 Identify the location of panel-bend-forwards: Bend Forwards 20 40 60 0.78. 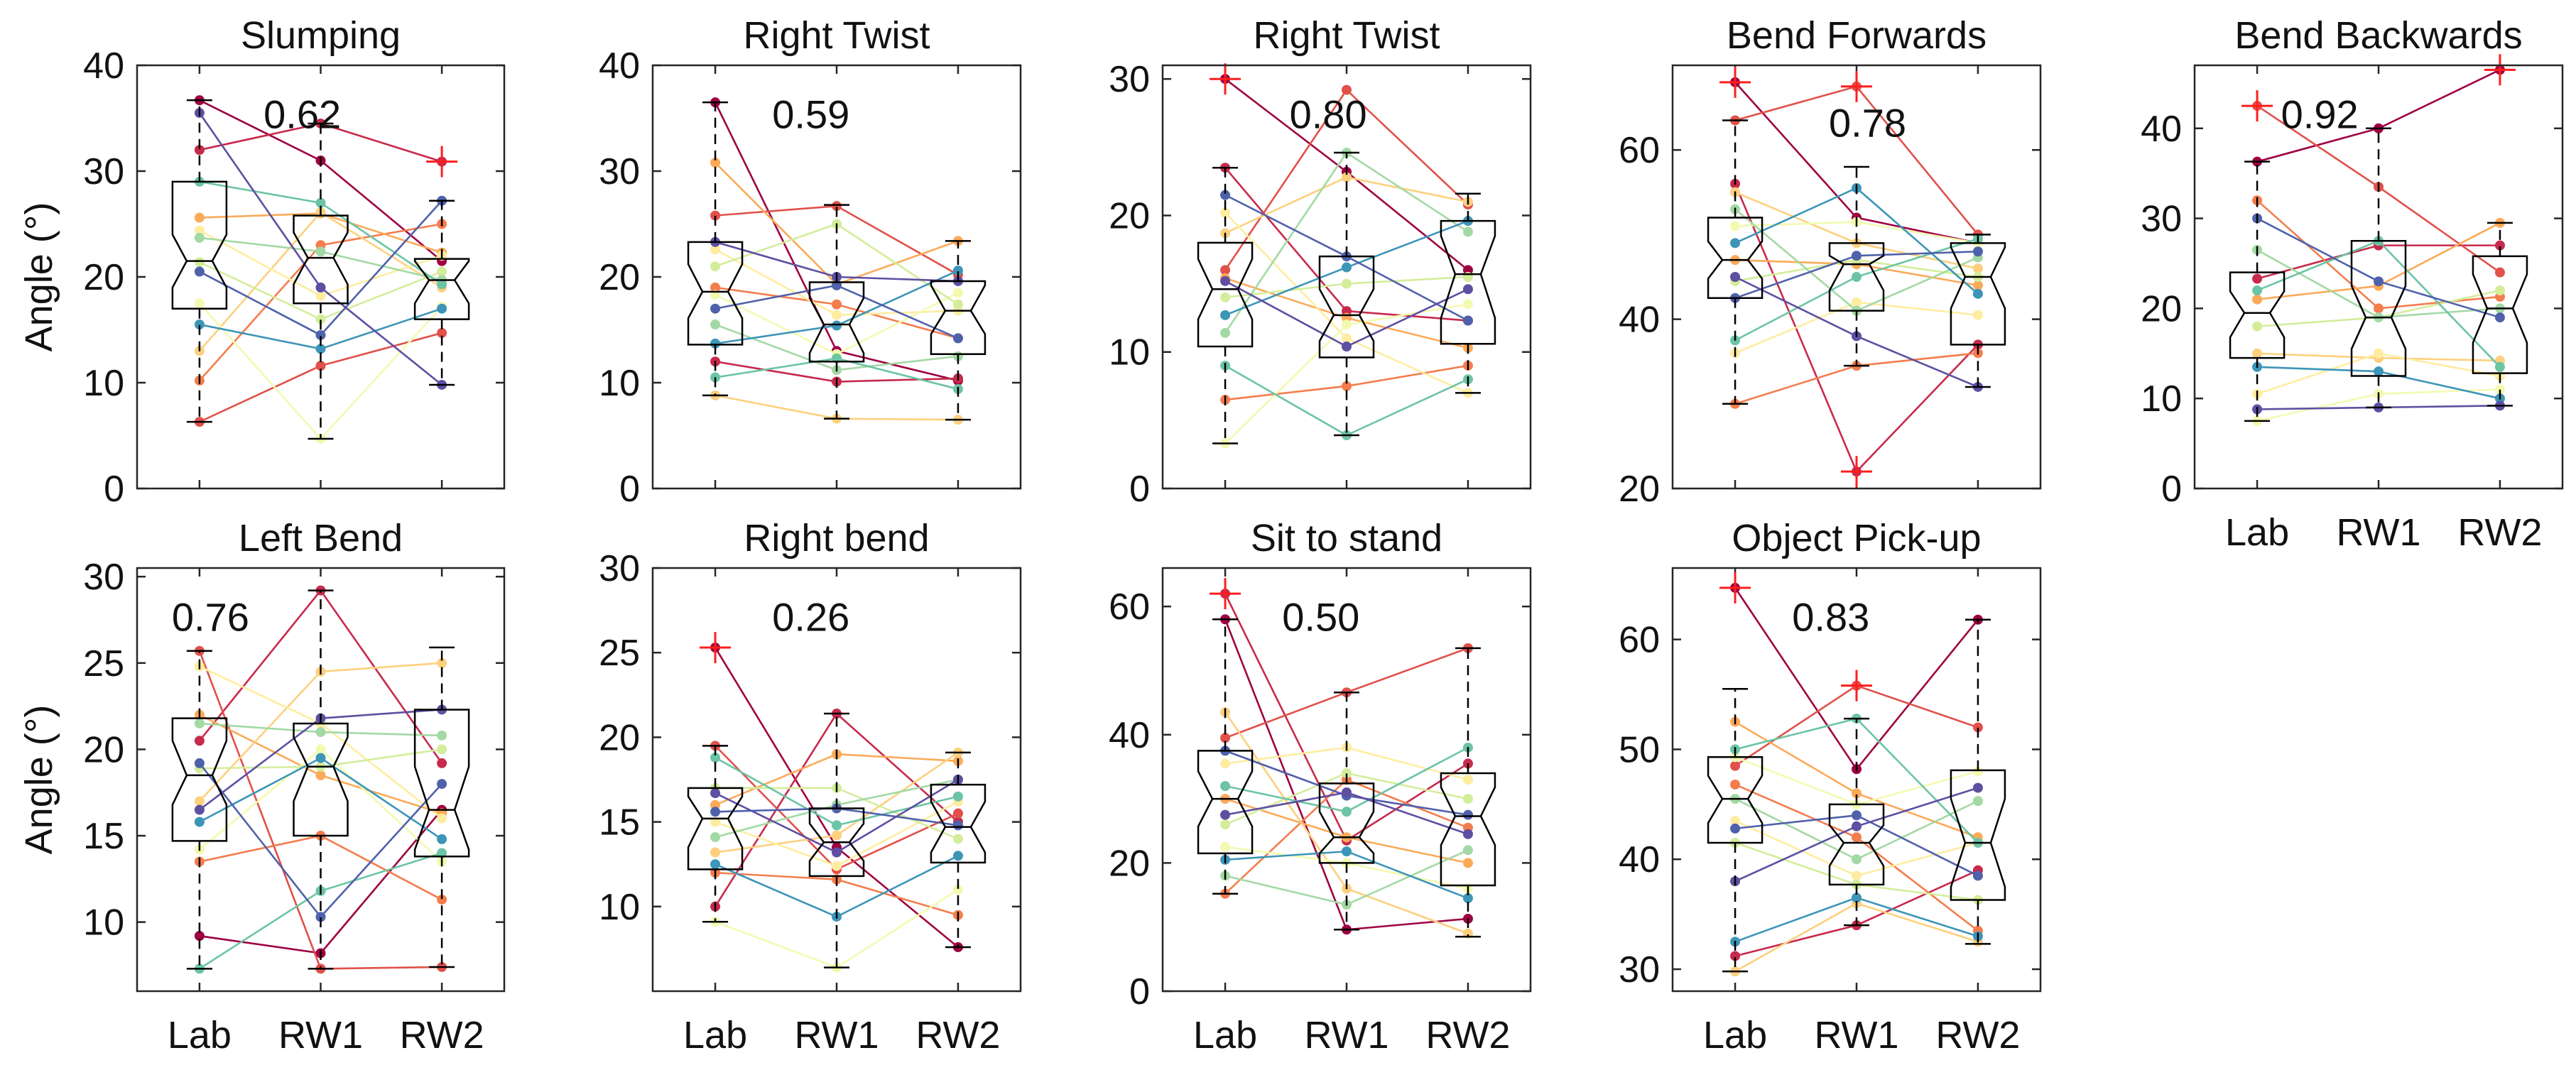
(1831, 262).